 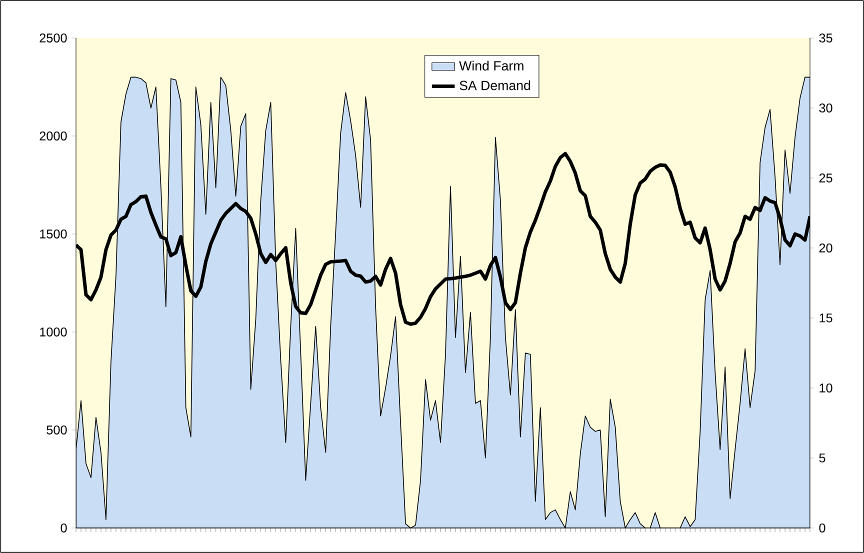 I want to click on y2-tick-label: 35, so click(x=825, y=38).